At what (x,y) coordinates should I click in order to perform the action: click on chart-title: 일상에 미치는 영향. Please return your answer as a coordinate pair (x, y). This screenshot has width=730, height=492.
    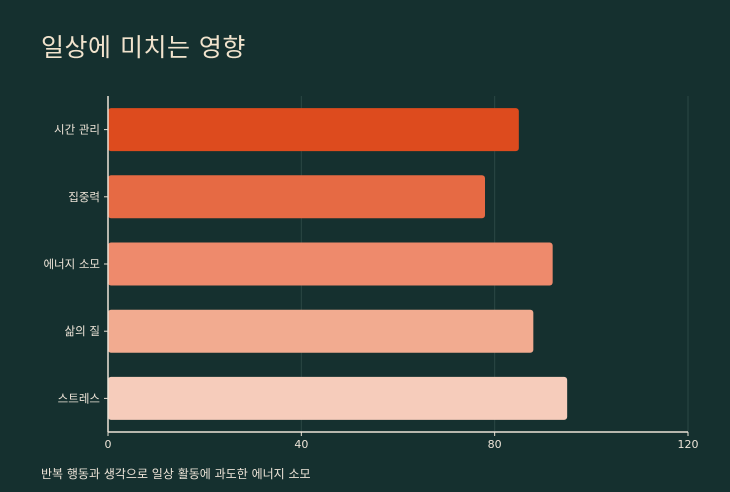
    Looking at the image, I should click on (143, 47).